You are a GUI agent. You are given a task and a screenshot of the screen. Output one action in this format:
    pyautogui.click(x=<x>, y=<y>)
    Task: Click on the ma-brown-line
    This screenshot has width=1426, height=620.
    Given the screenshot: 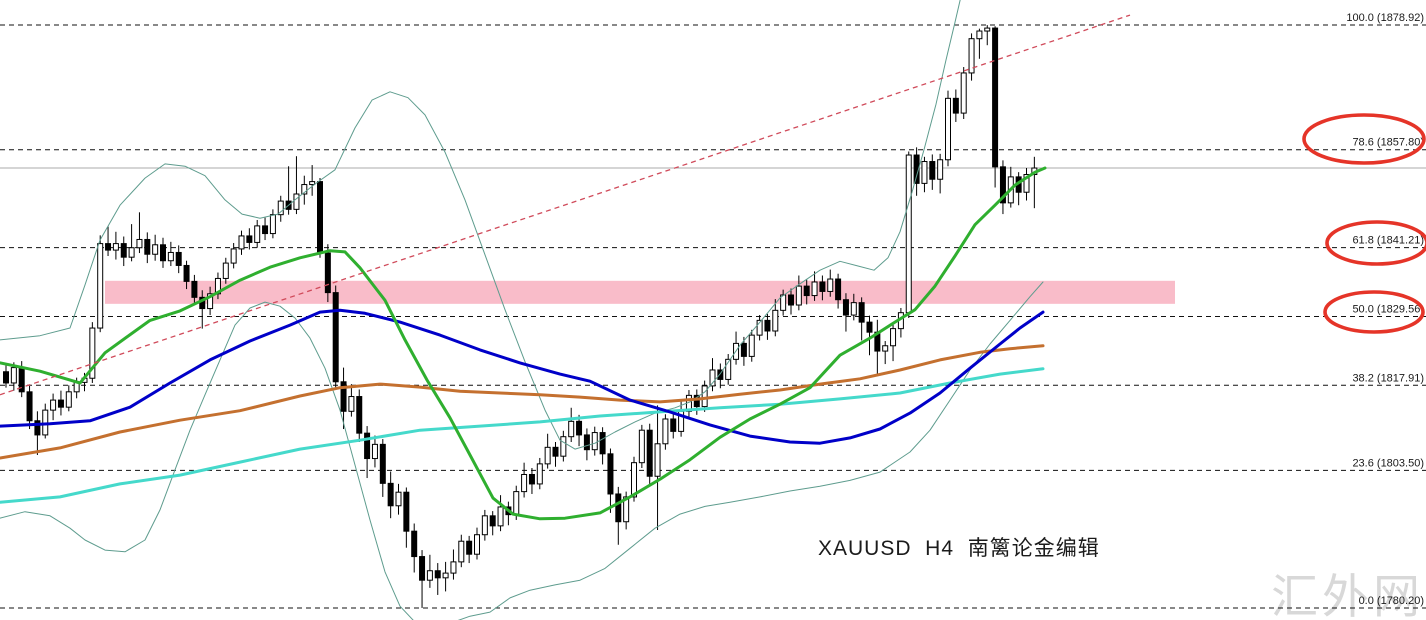 What is the action you would take?
    pyautogui.click(x=522, y=402)
    